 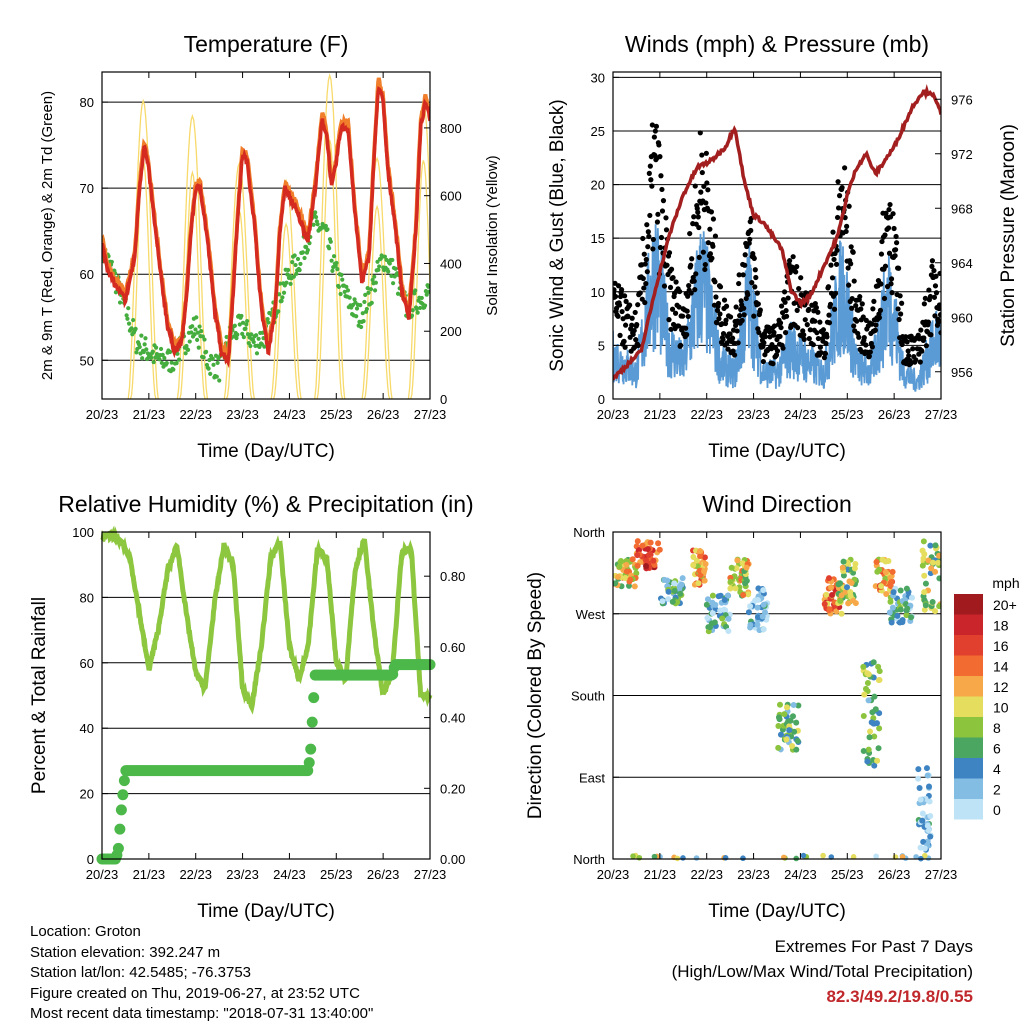 What do you see at coordinates (83, 532) in the screenshot?
I see `y-tick-label: 100` at bounding box center [83, 532].